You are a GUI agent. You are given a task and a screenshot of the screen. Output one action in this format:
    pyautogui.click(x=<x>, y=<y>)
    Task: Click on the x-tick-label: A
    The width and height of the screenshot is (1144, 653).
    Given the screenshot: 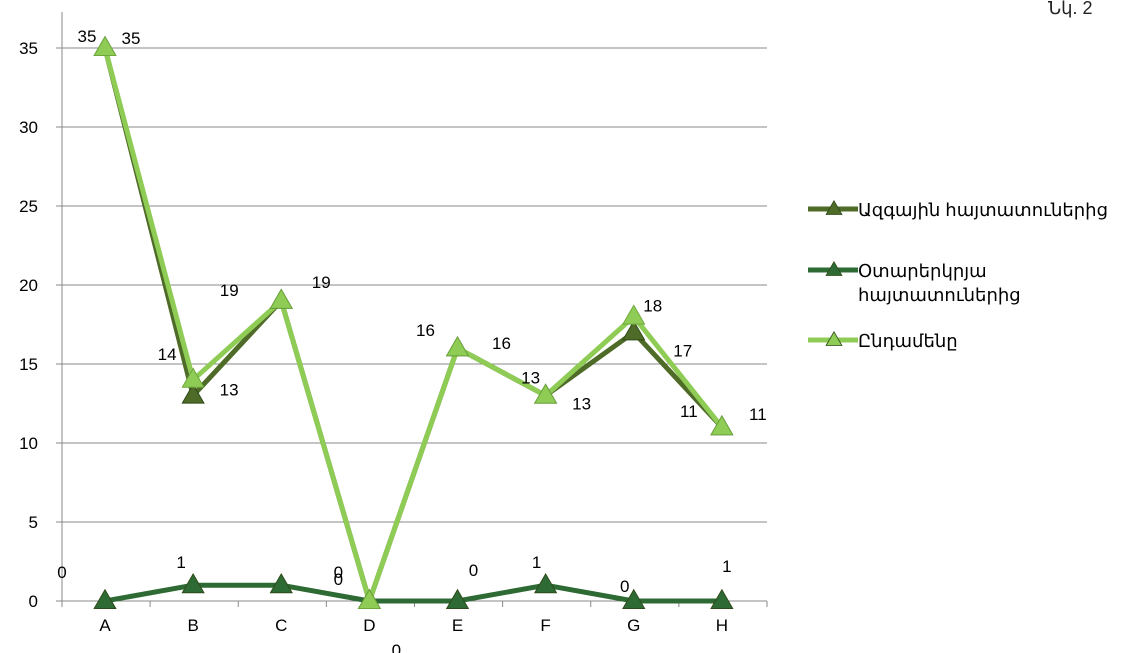 What is the action you would take?
    pyautogui.click(x=105, y=625)
    